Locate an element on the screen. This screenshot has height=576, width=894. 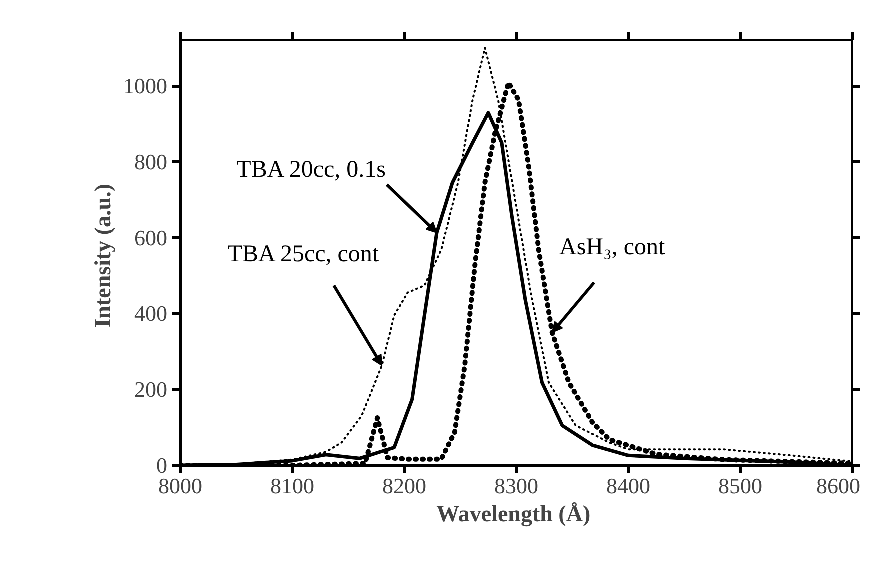
x-tick-label: 8100 is located at coordinates (292, 486).